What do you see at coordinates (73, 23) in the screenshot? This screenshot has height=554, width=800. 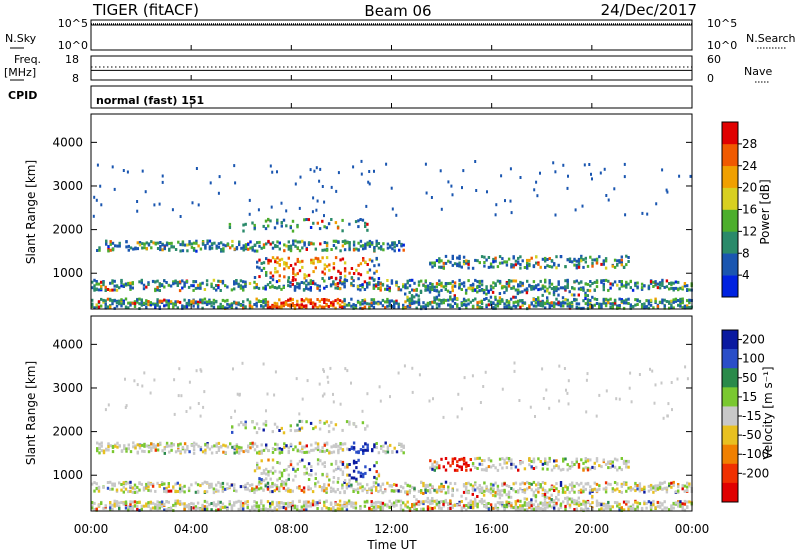 I see `noise-left-tick-high: 10^5` at bounding box center [73, 23].